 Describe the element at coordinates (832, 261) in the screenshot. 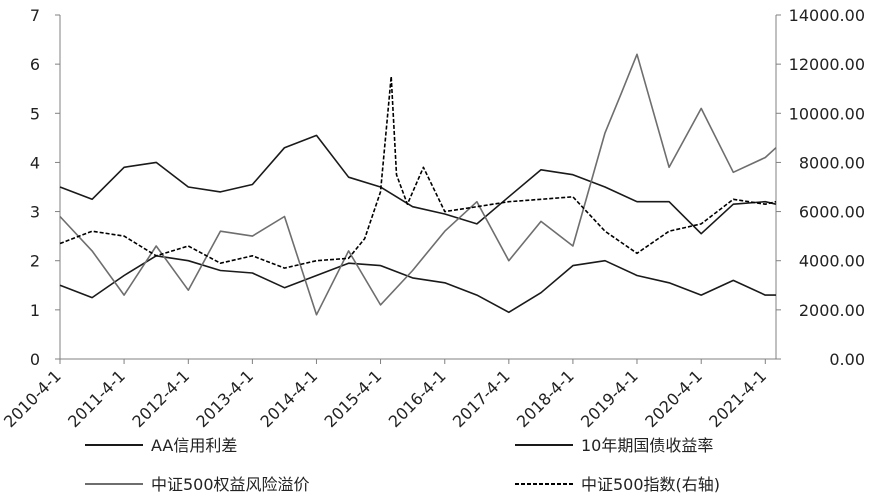

I see `right-tick-label: 4000.00` at that location.